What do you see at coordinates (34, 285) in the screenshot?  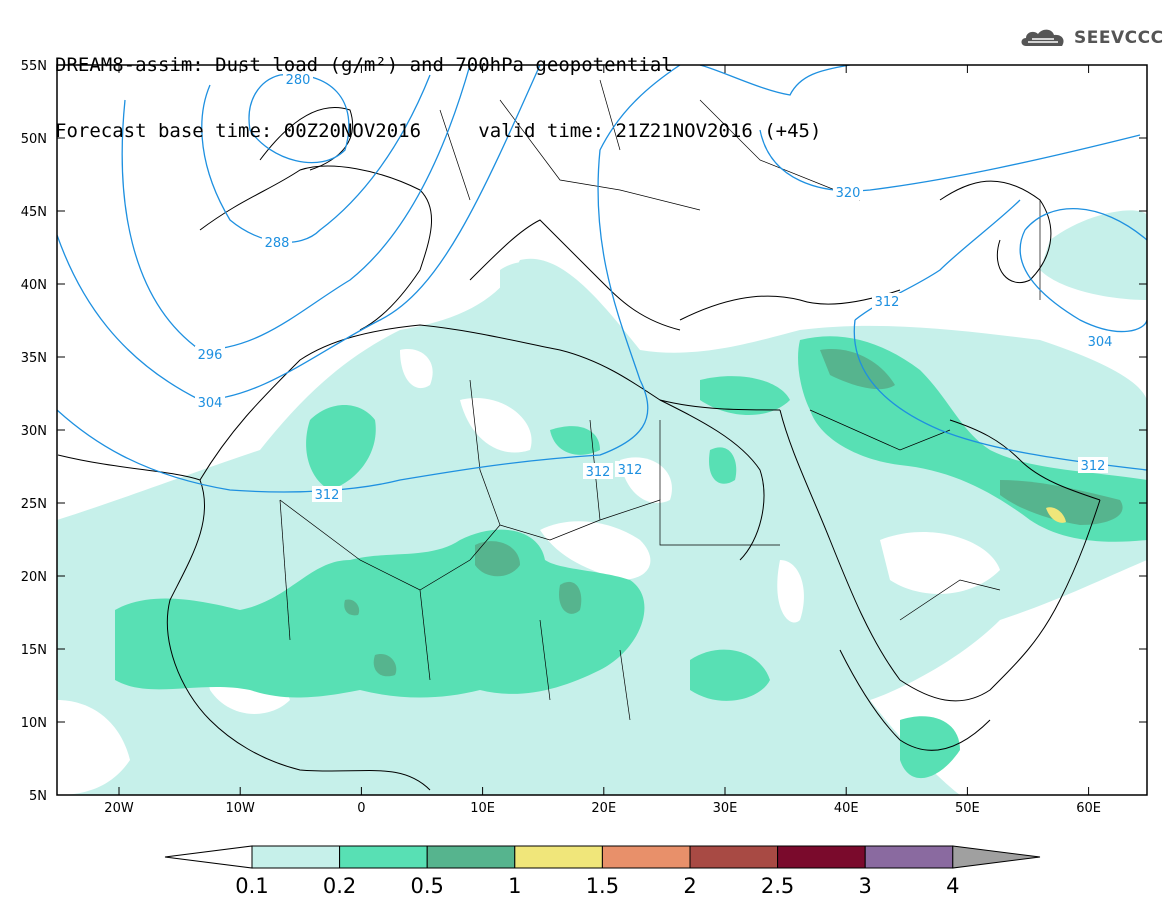 I see `lat-label: 40N` at bounding box center [34, 285].